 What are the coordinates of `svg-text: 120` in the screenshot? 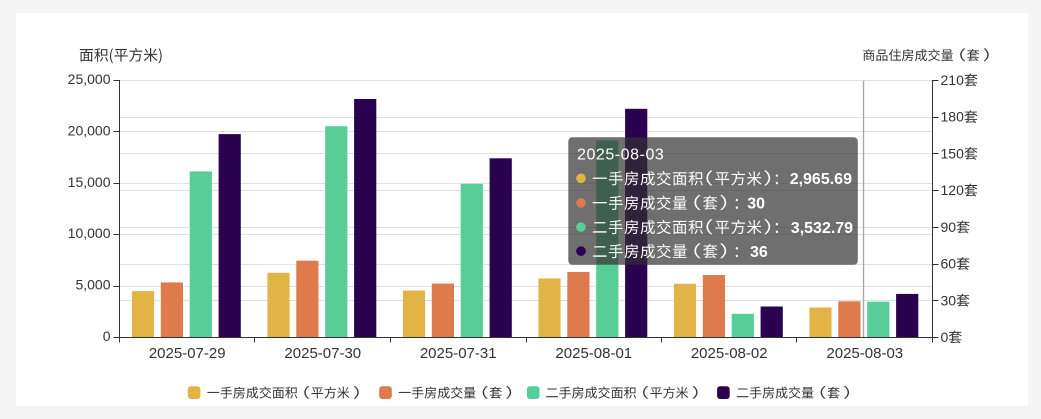 It's located at (953, 190).